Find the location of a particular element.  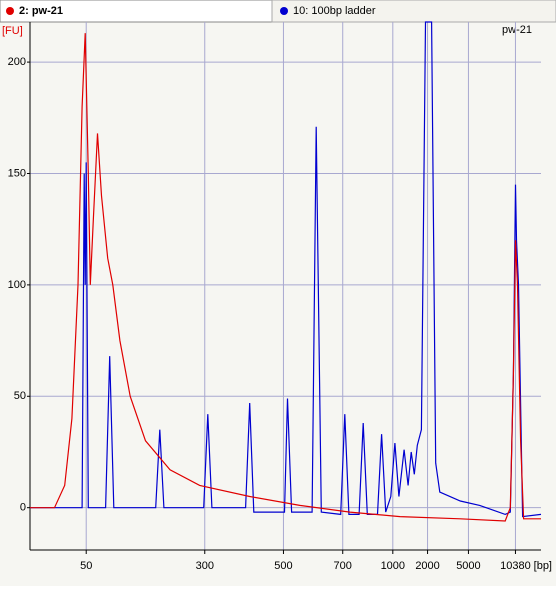

annotation: pw-21 is located at coordinates (517, 30).